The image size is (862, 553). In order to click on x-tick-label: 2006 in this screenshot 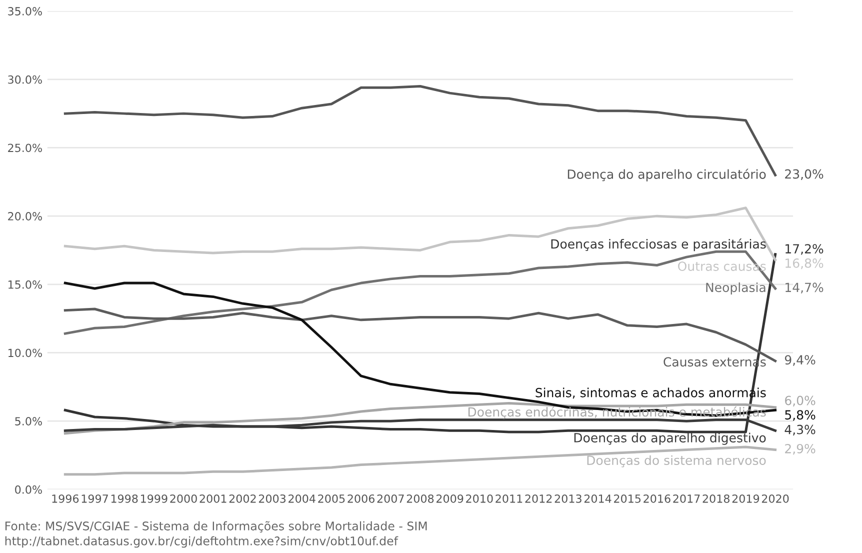, I will do `click(361, 498)`.